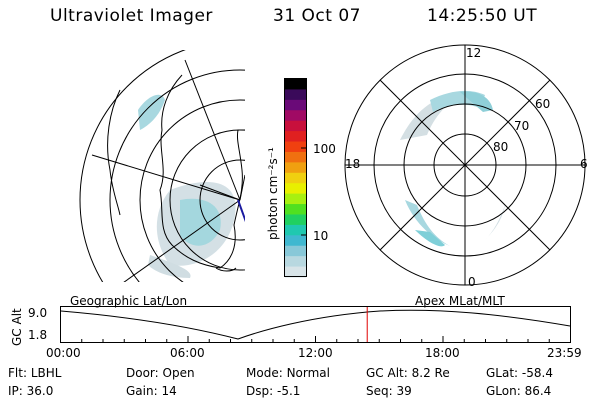 The image size is (600, 400). What do you see at coordinates (131, 16) in the screenshot?
I see `instrument-title: Ultraviolet Imager` at bounding box center [131, 16].